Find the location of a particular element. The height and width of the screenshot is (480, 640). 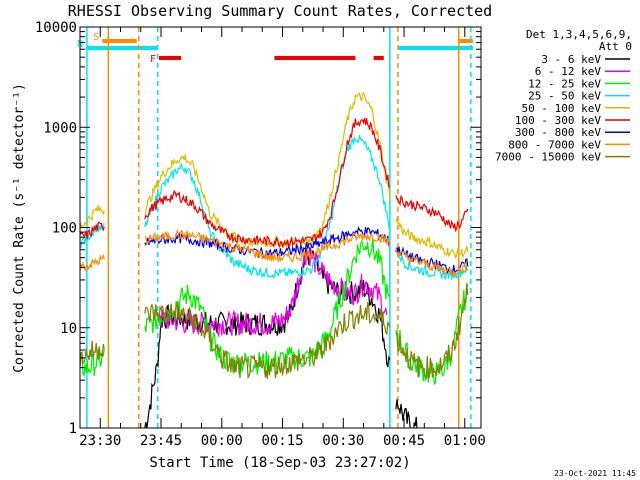

y-tick-label: 1 is located at coordinates (73, 429).